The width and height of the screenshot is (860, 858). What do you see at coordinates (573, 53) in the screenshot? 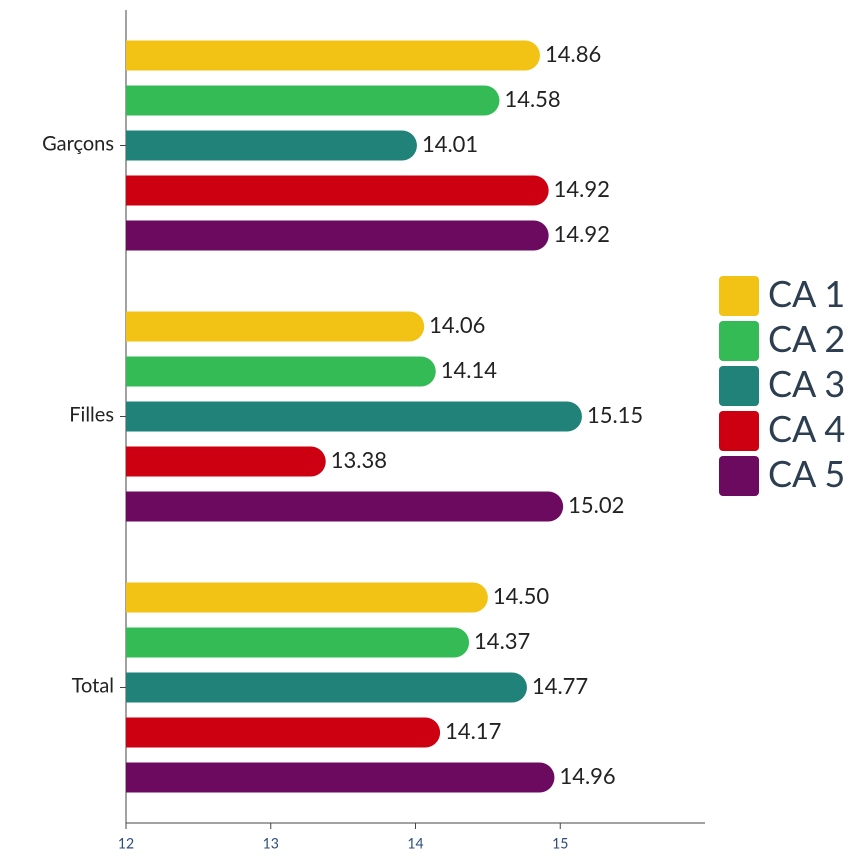
I see `value-label: 14.86` at bounding box center [573, 53].